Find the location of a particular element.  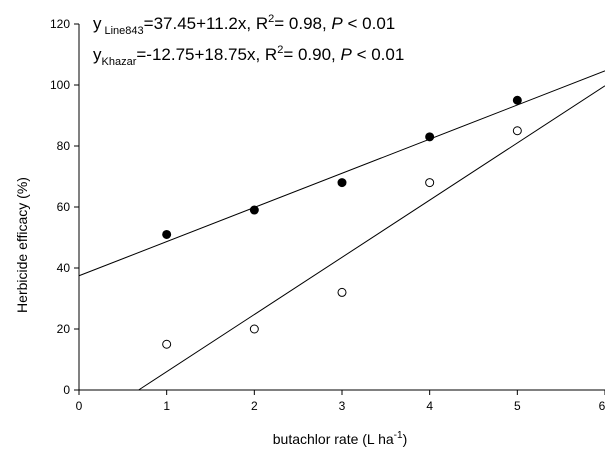

y-tick-label: 40 is located at coordinates (64, 268).